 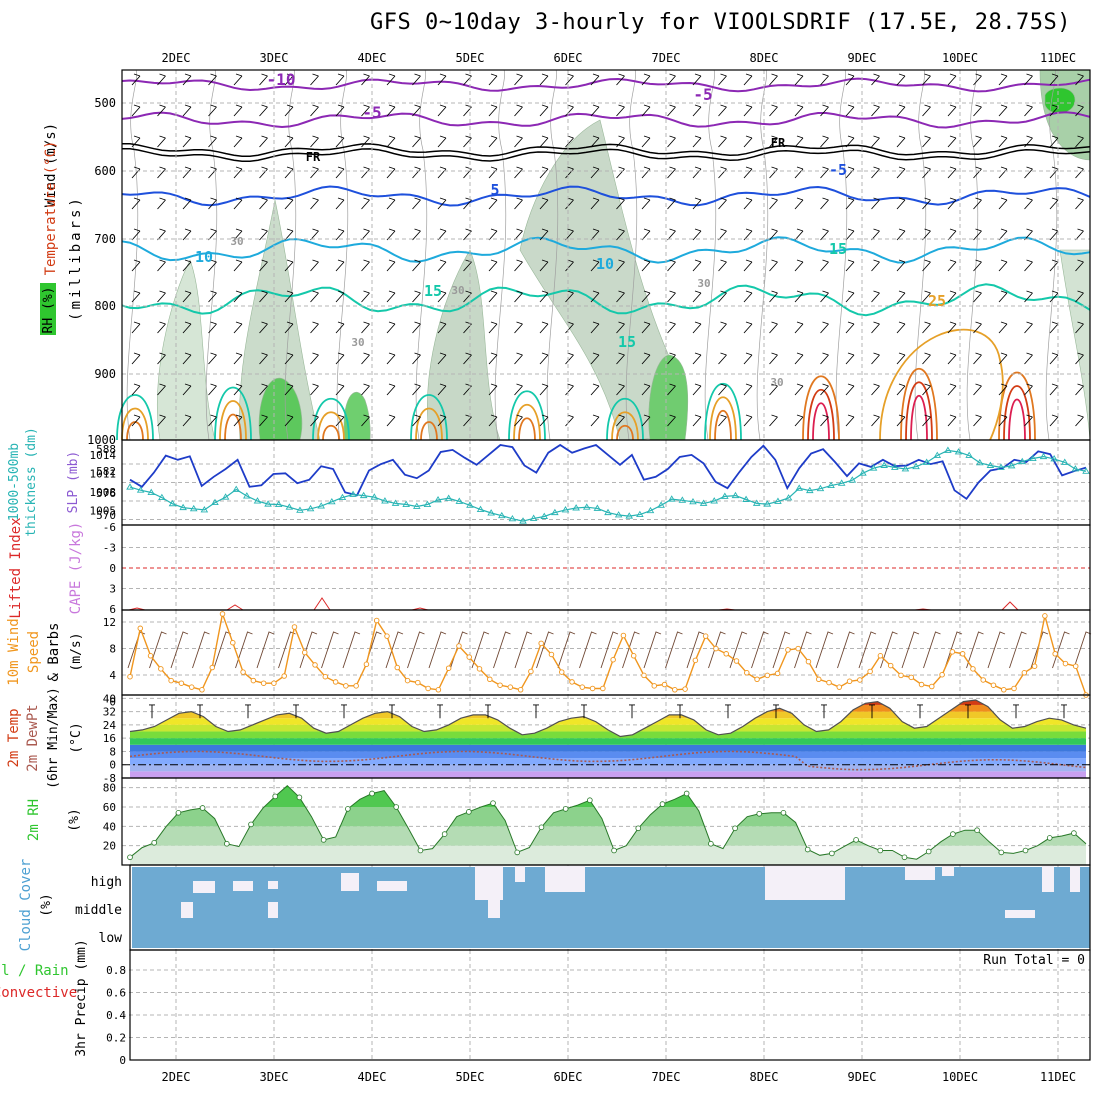 I want to click on top-date-label: 7DEC, so click(x=666, y=58).